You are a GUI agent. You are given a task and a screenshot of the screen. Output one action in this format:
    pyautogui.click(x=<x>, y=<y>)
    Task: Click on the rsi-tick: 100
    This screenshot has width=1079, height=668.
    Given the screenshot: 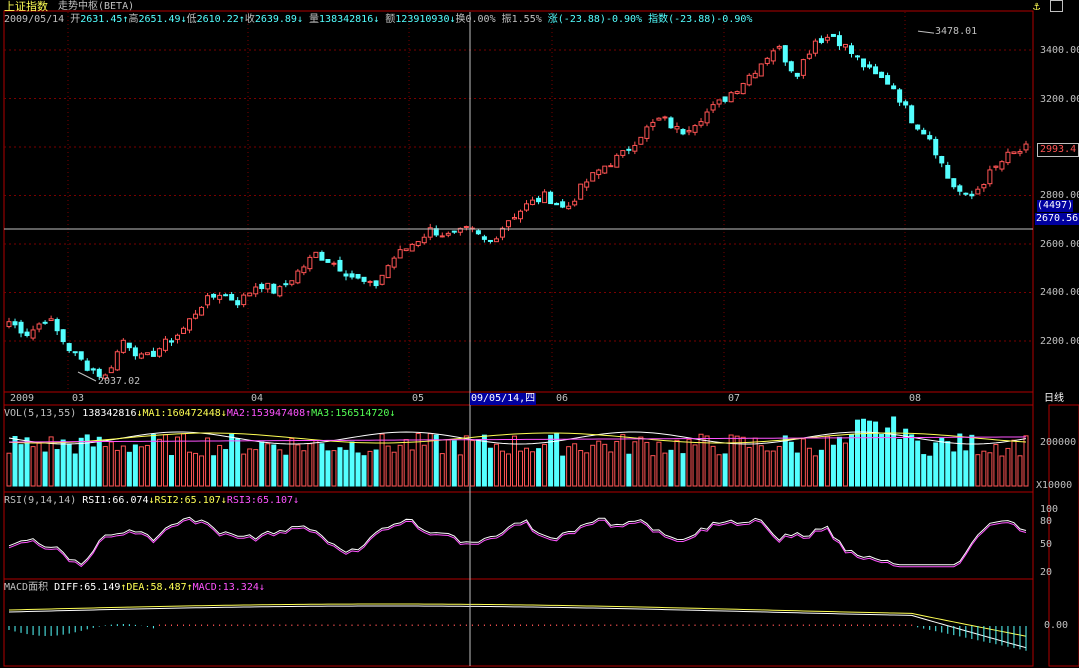 What is the action you would take?
    pyautogui.click(x=1049, y=509)
    